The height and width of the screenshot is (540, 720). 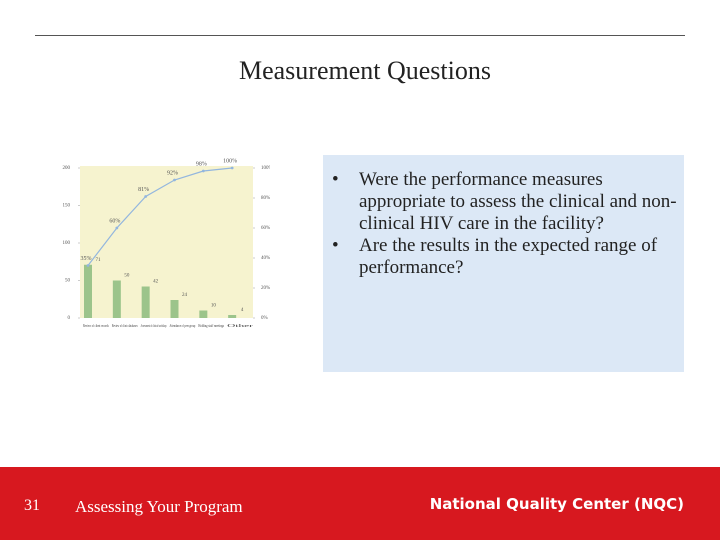 What do you see at coordinates (265, 258) in the screenshot?
I see `y2-tick-label: 40%` at bounding box center [265, 258].